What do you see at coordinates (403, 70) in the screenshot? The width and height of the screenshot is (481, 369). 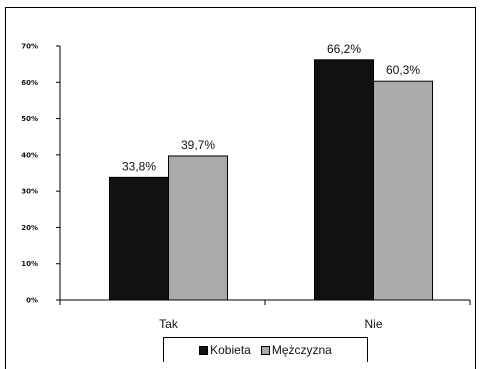 I see `data-label: 60,3%` at bounding box center [403, 70].